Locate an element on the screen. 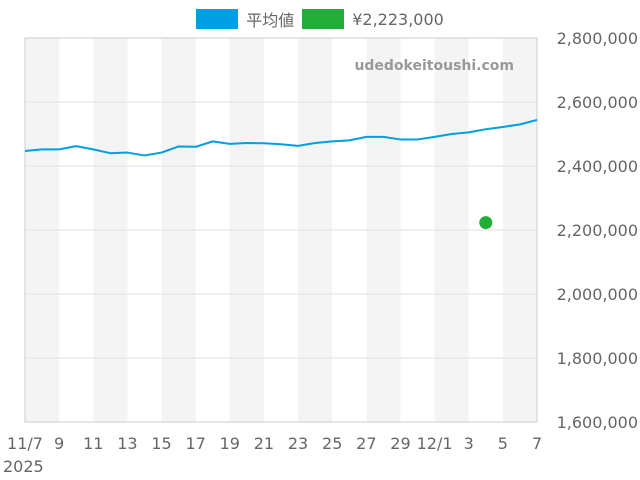  legend-swatch-average is located at coordinates (217, 19).